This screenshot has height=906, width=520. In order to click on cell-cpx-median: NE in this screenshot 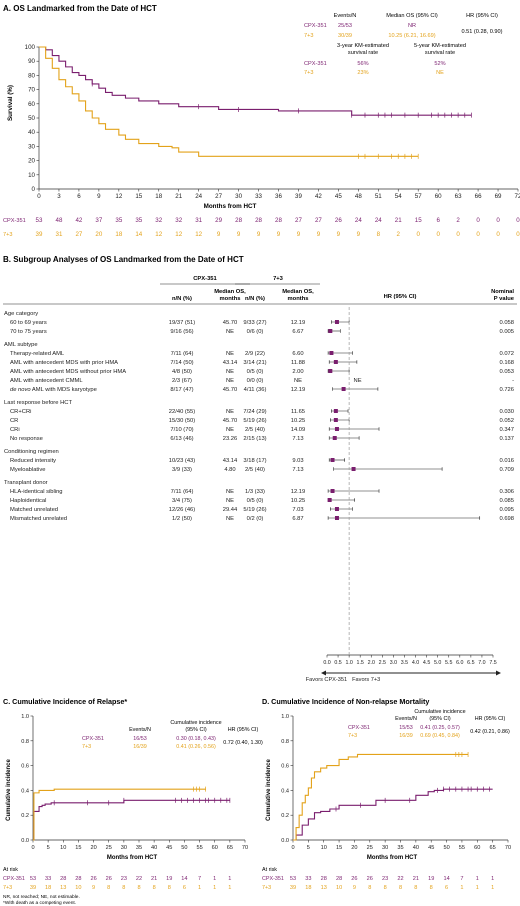, I will do `click(230, 492)`.